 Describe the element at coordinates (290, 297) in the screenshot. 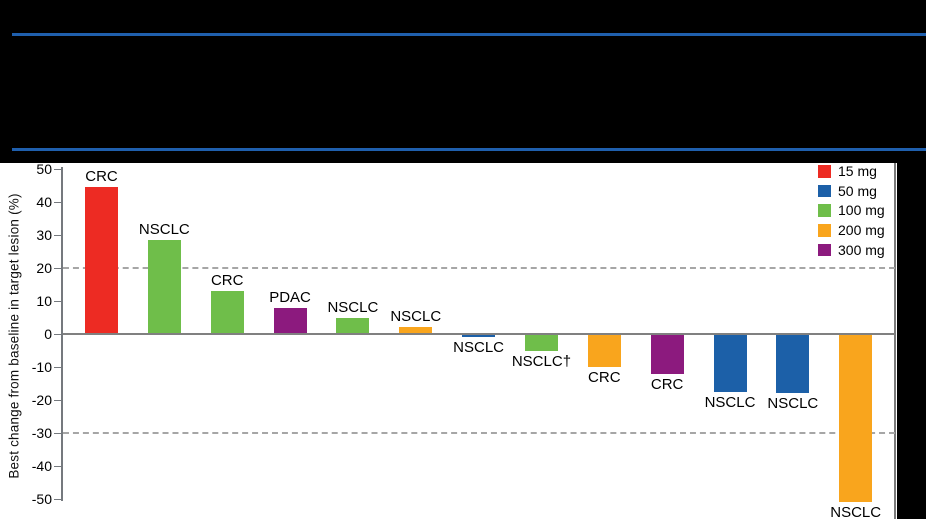

I see `bar-label: PDAC` at that location.